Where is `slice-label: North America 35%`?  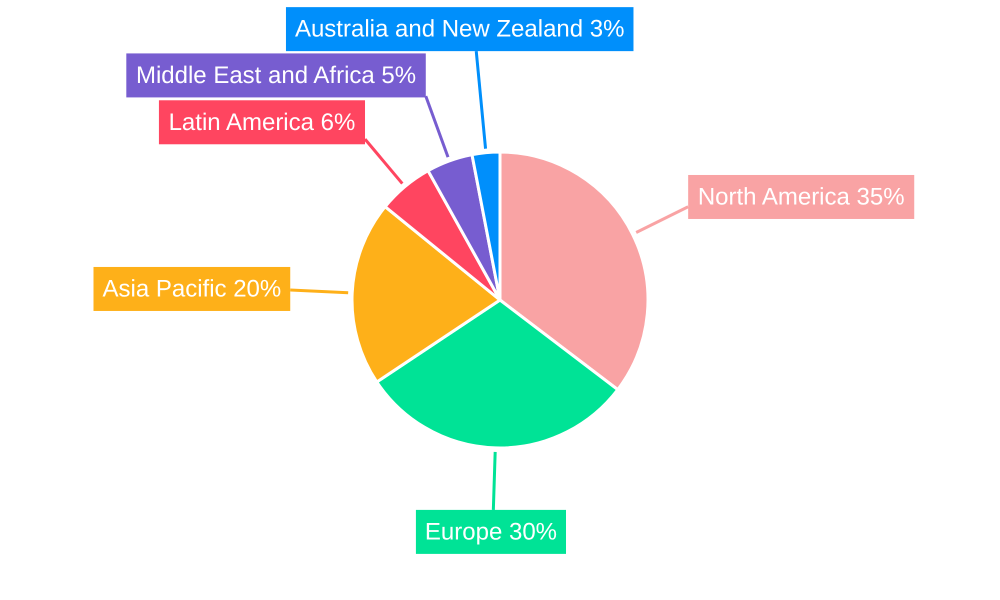 slice-label: North America 35% is located at coordinates (801, 196).